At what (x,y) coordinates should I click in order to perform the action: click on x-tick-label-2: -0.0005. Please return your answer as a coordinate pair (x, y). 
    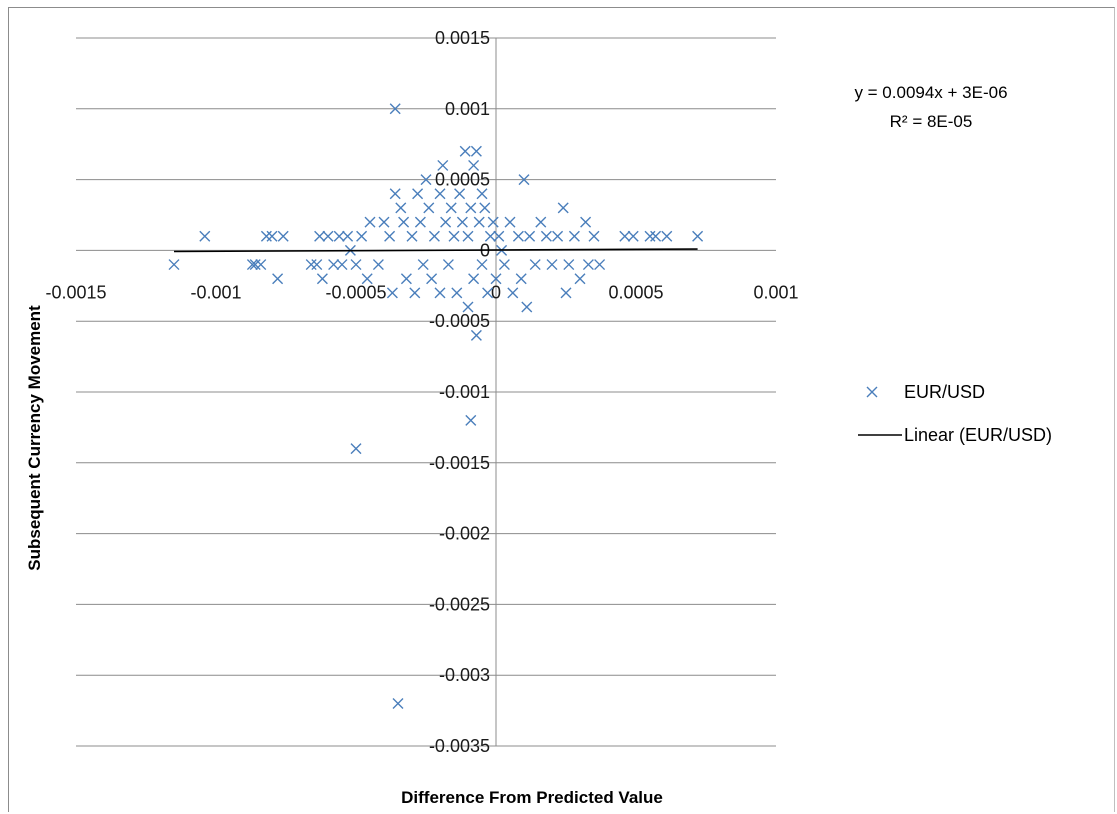
    Looking at the image, I should click on (355, 292).